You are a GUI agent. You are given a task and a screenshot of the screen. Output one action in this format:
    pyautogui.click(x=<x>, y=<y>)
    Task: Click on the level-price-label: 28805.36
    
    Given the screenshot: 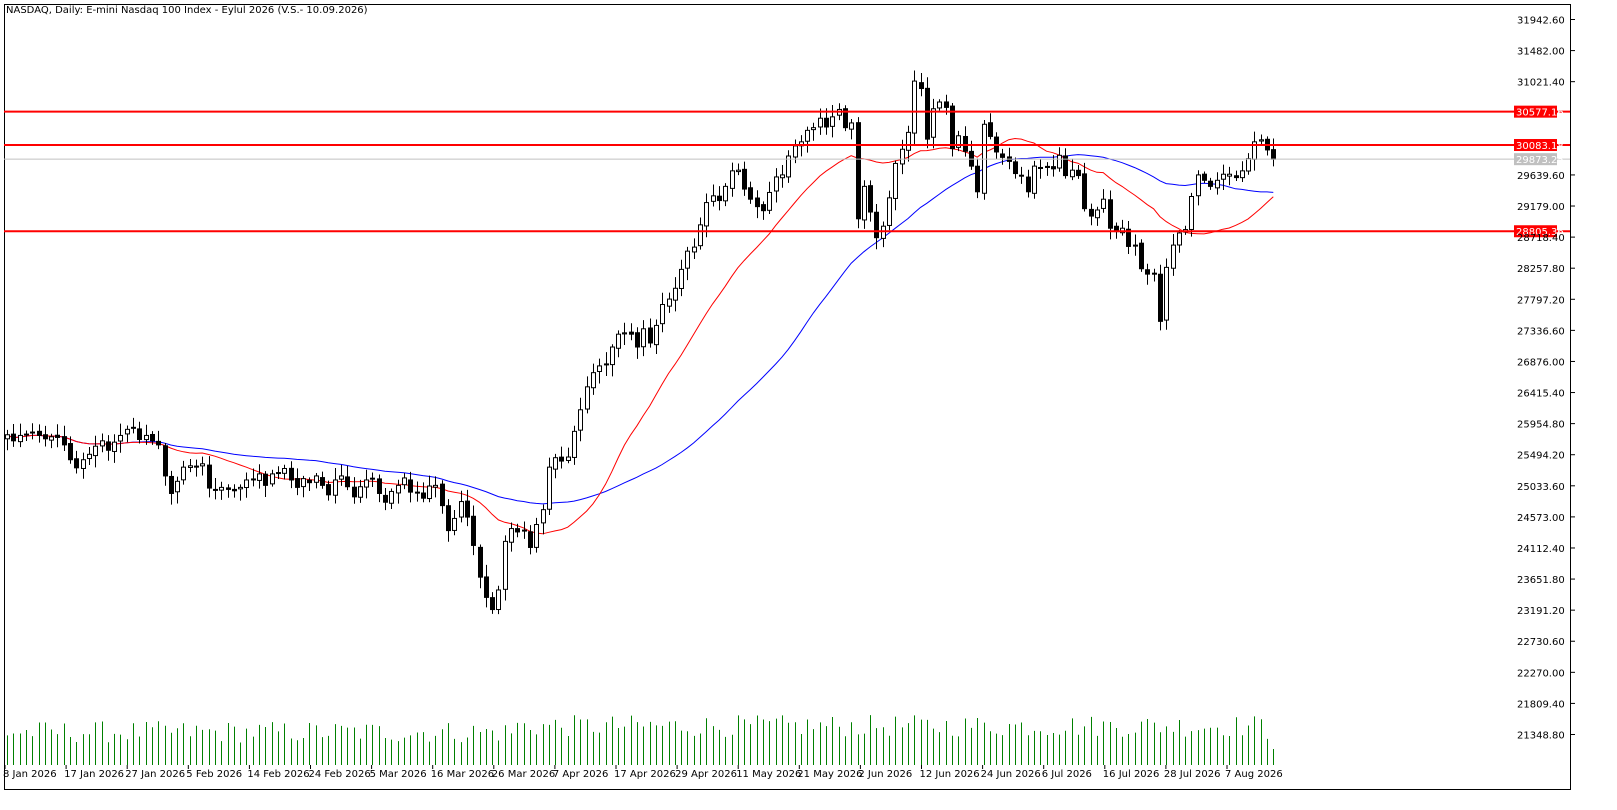 What is the action you would take?
    pyautogui.click(x=1540, y=232)
    